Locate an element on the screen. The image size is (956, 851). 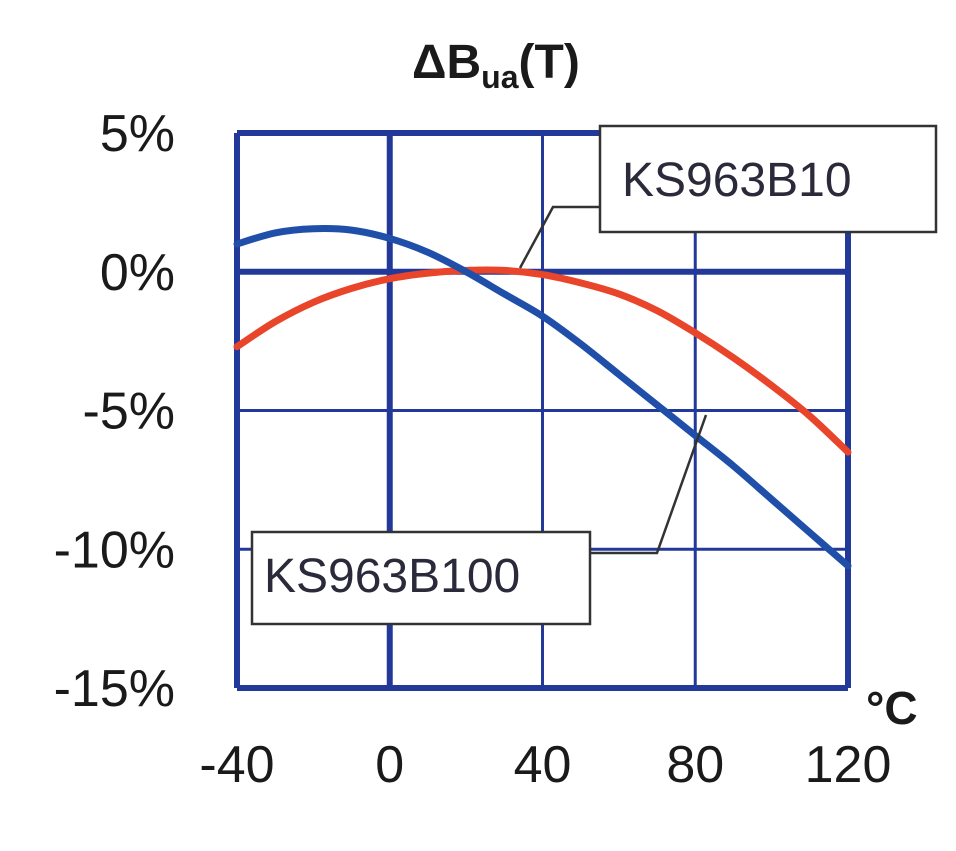
callout-leader-ks963b10 is located at coordinates (559, 237).